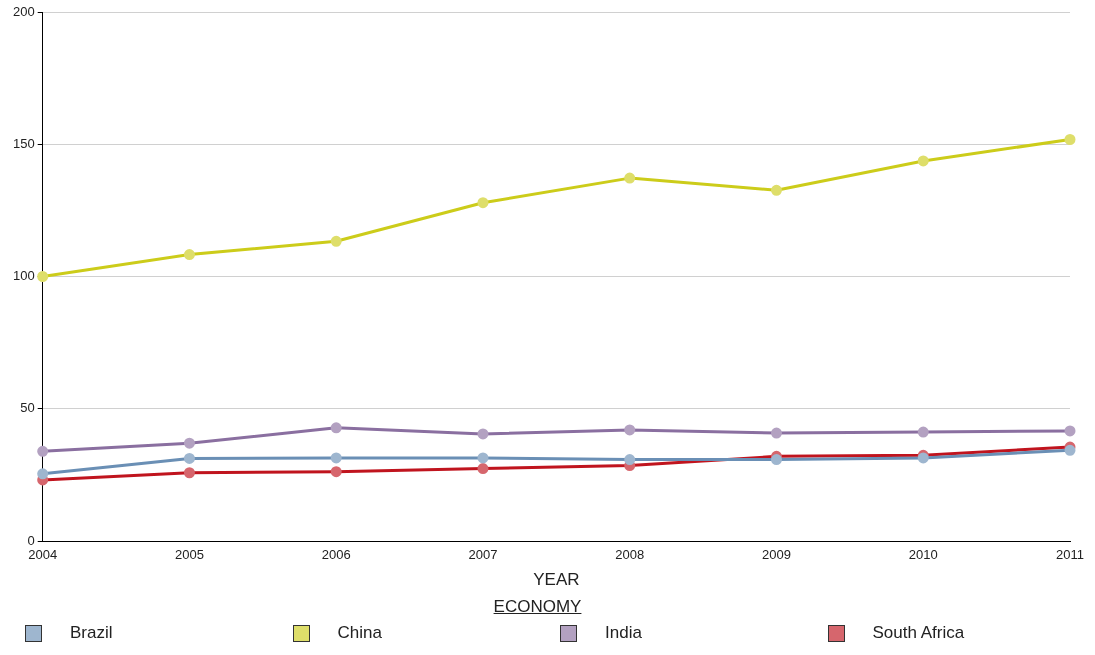 The width and height of the screenshot is (1095, 655). Describe the element at coordinates (483, 555) in the screenshot. I see `x-tick-label: 2007` at that location.